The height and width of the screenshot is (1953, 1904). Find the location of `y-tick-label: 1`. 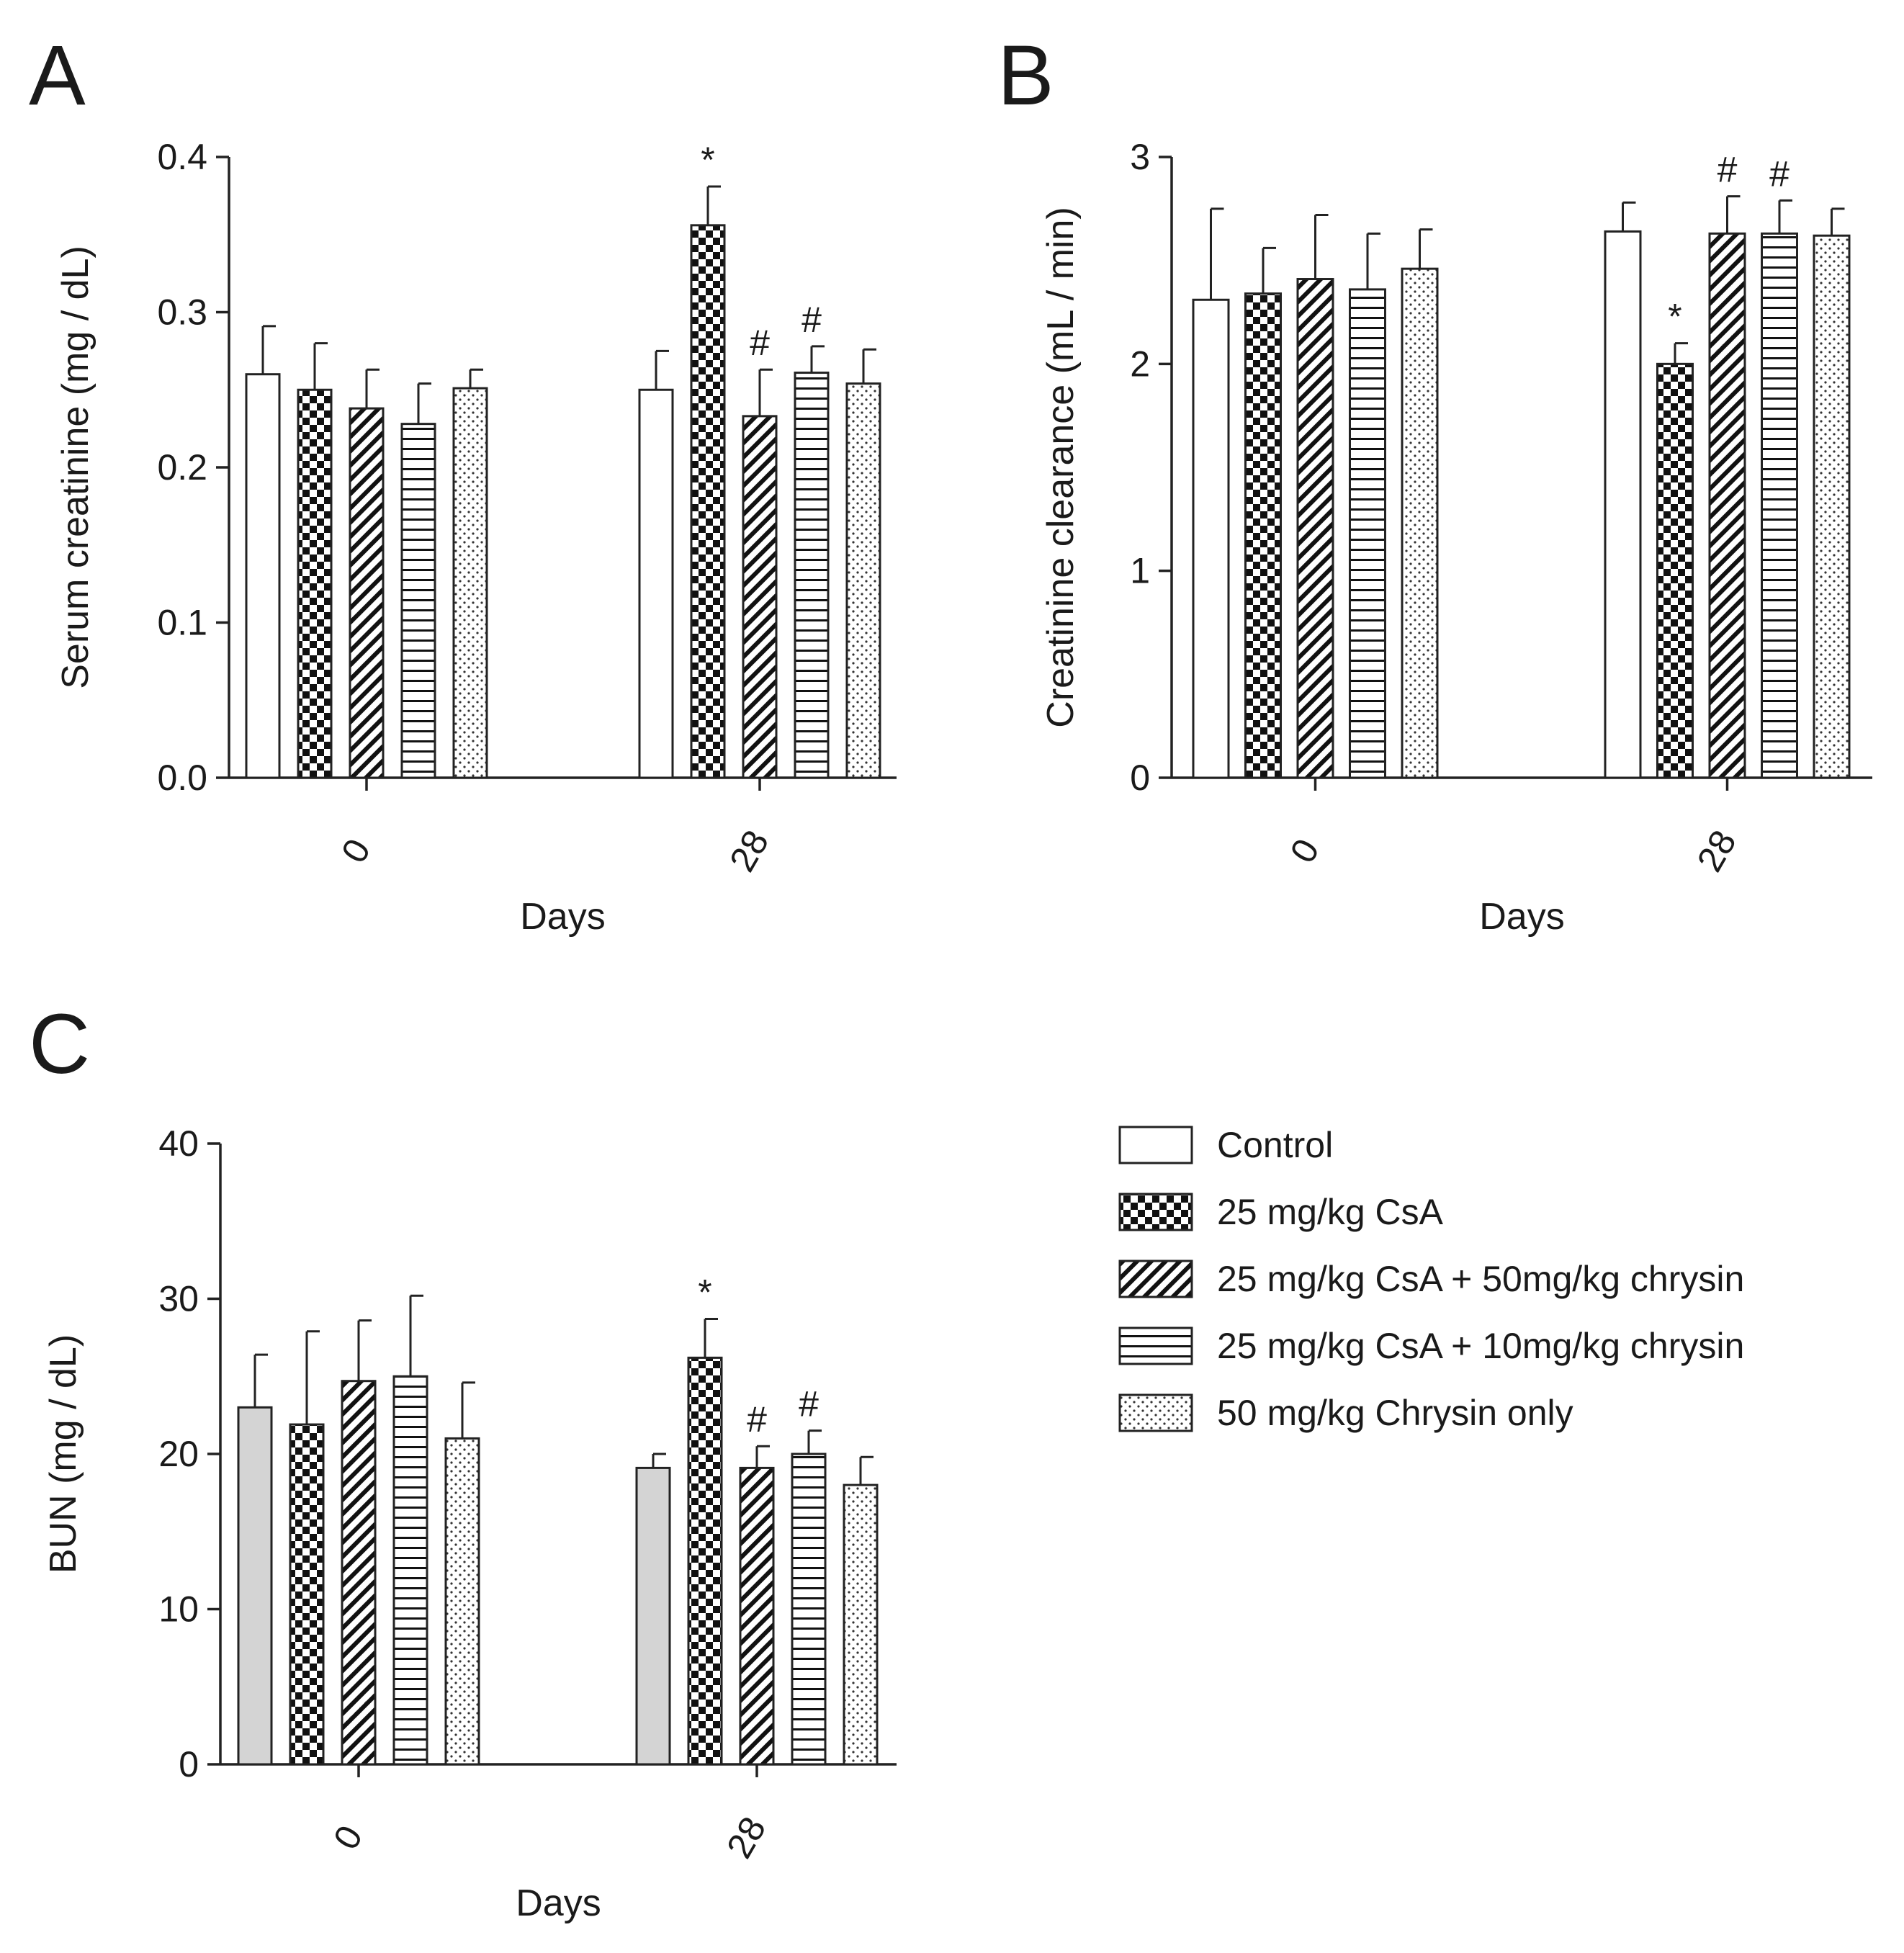

y-tick-label: 1 is located at coordinates (1140, 571).